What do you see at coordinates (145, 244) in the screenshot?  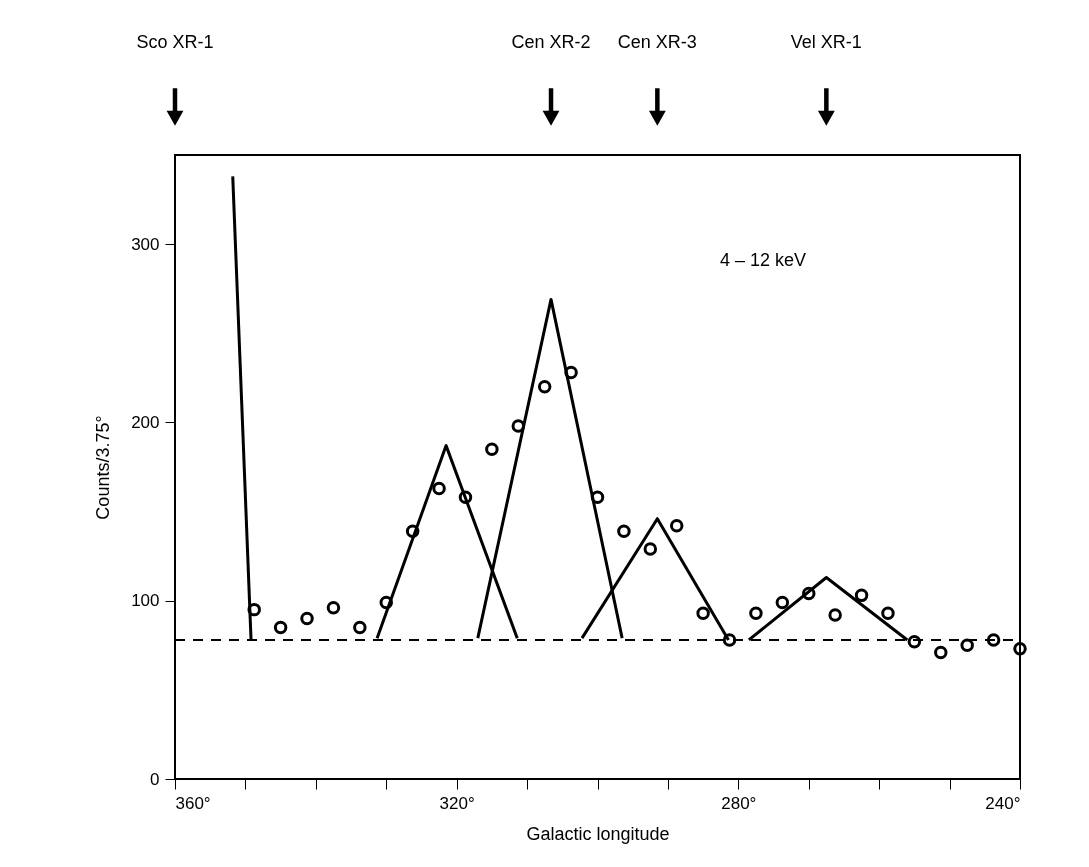 I see `y-tick-label: 300` at bounding box center [145, 244].